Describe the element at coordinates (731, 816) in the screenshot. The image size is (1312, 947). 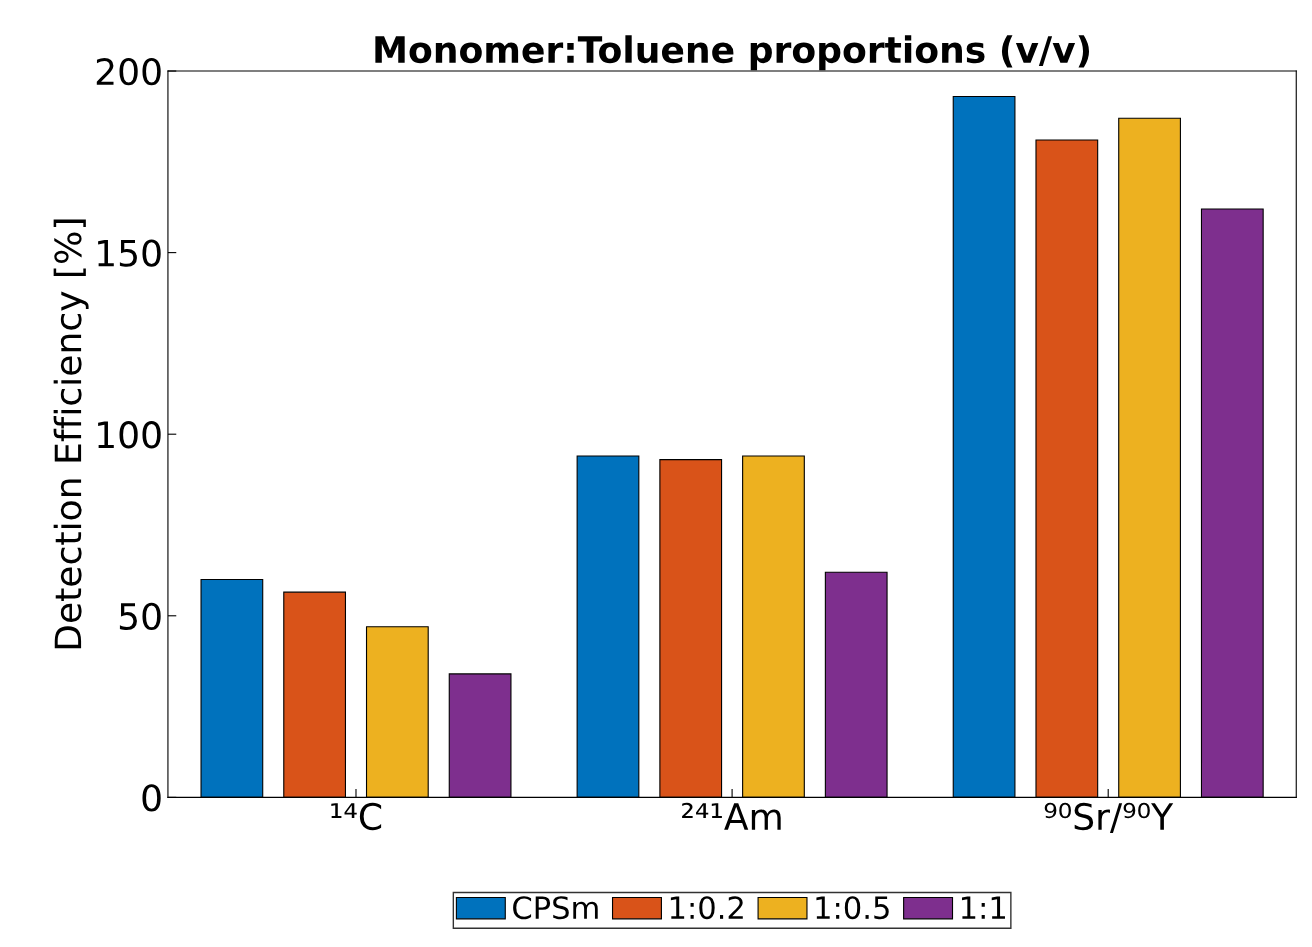
I see `x-tick-label: ²⁴¹Am` at that location.